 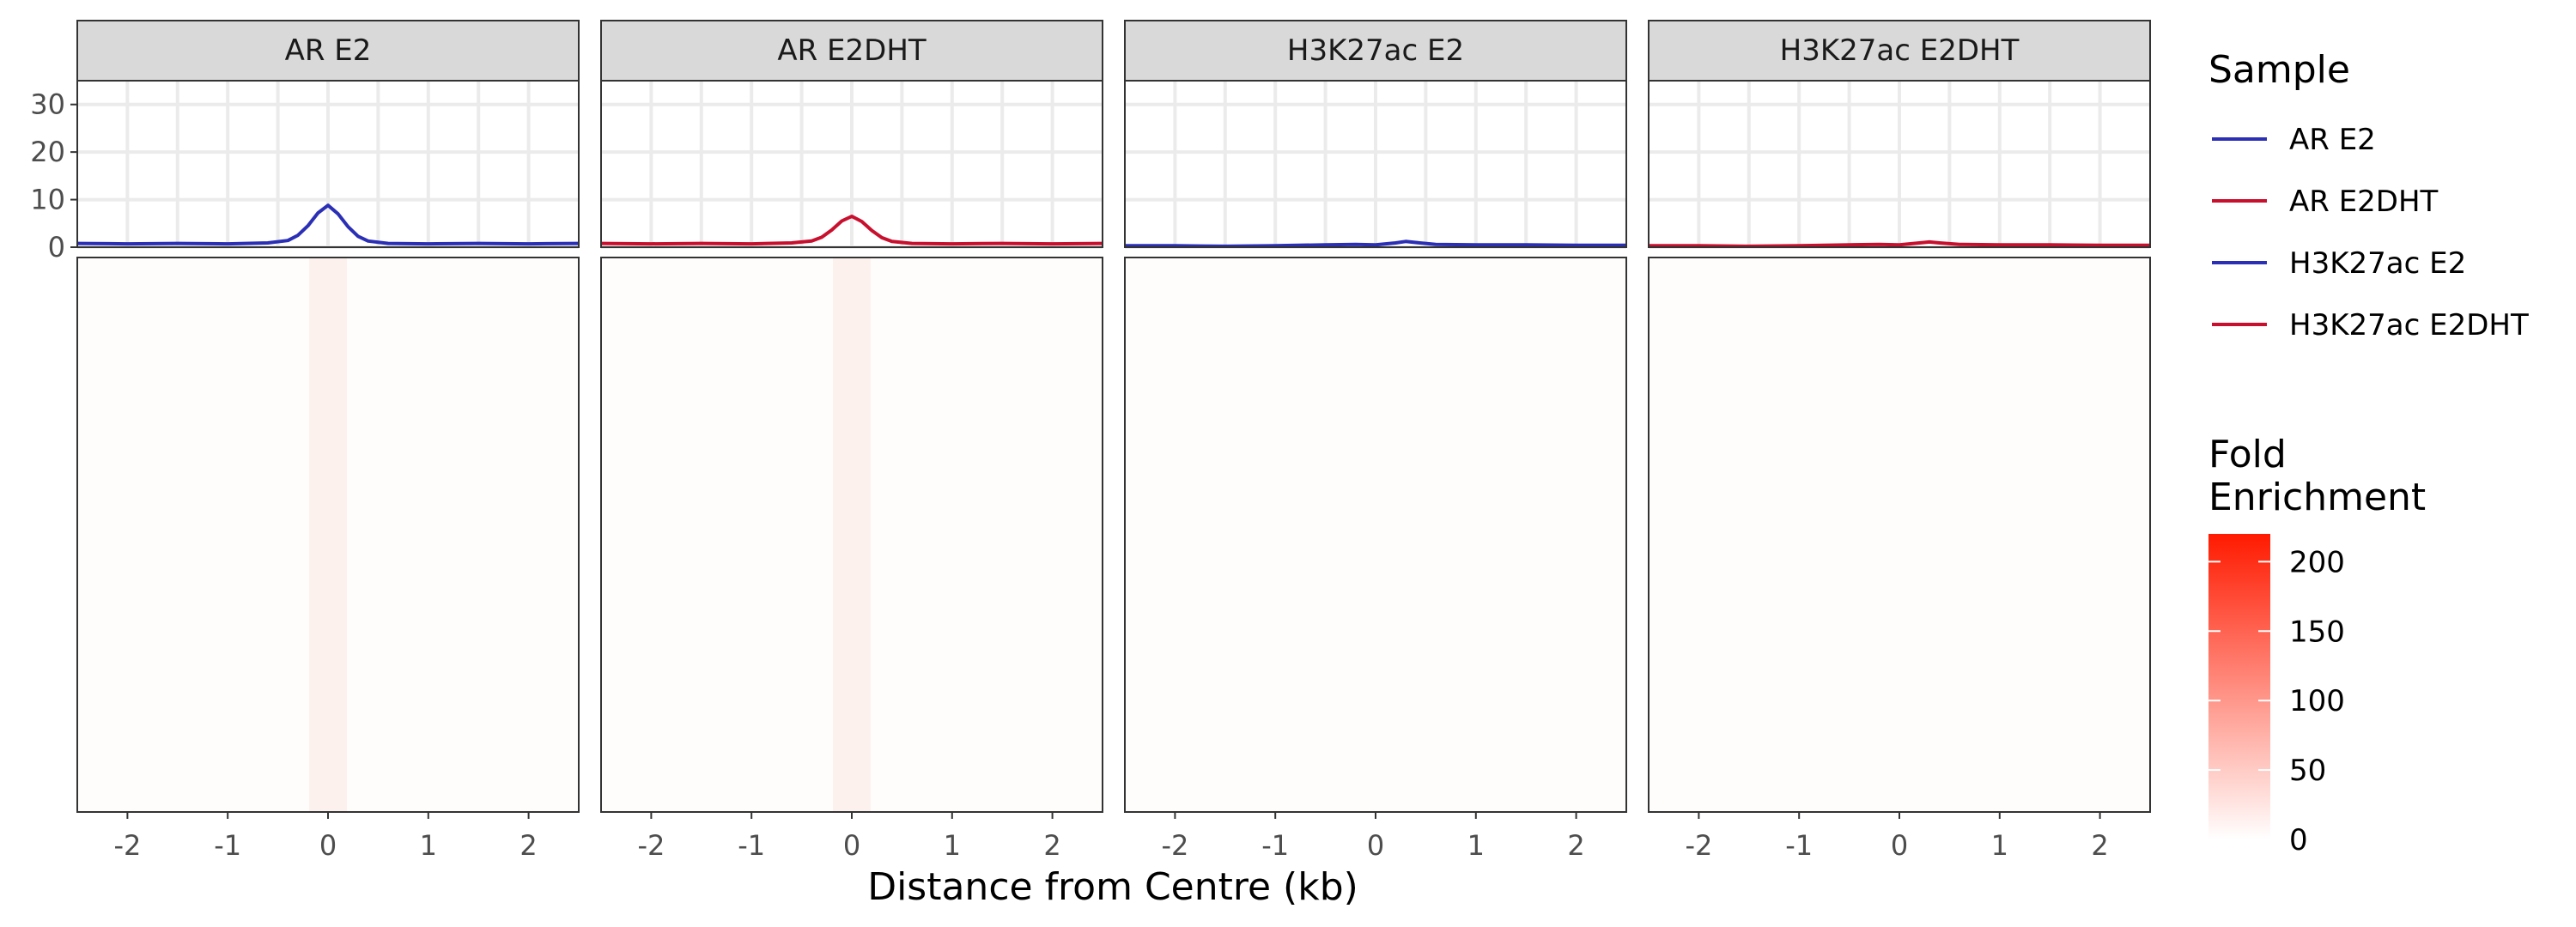 What do you see at coordinates (2239, 686) in the screenshot?
I see `colorbar-gradient` at bounding box center [2239, 686].